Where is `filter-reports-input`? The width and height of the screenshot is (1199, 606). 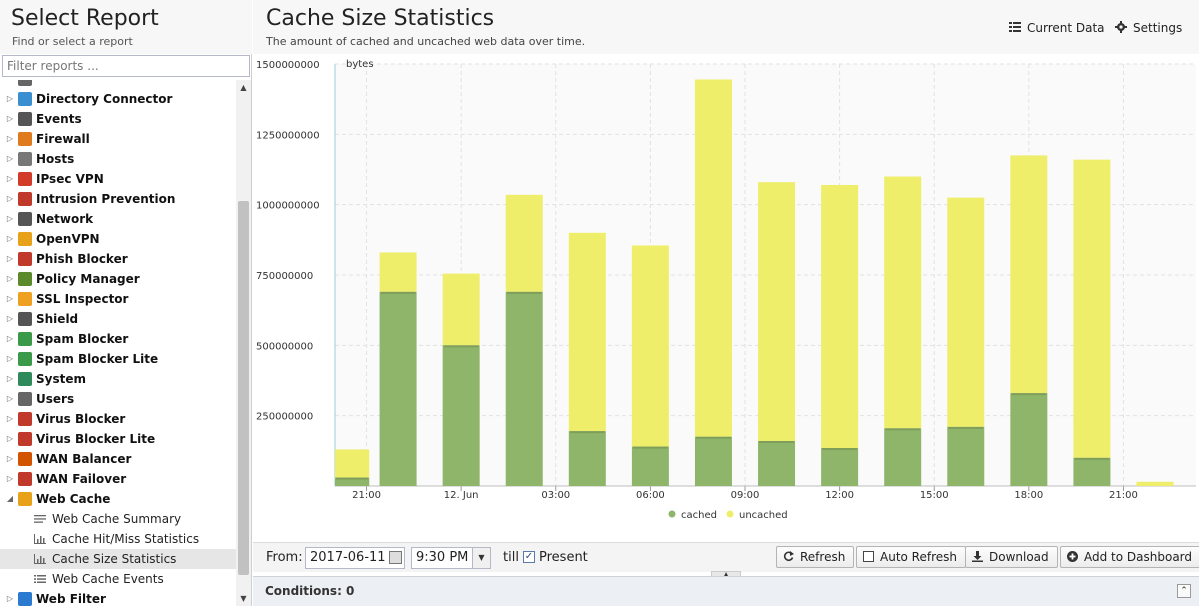
filter-reports-input is located at coordinates (126, 66).